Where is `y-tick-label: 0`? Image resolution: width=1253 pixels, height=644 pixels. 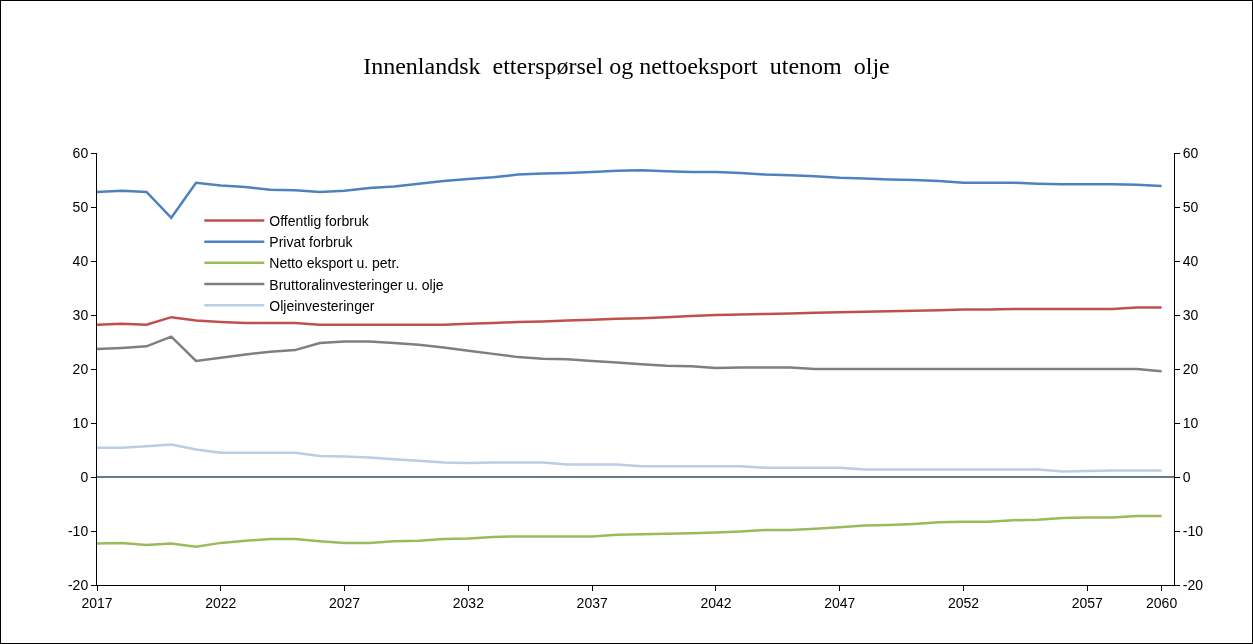
y-tick-label: 0 is located at coordinates (84, 476).